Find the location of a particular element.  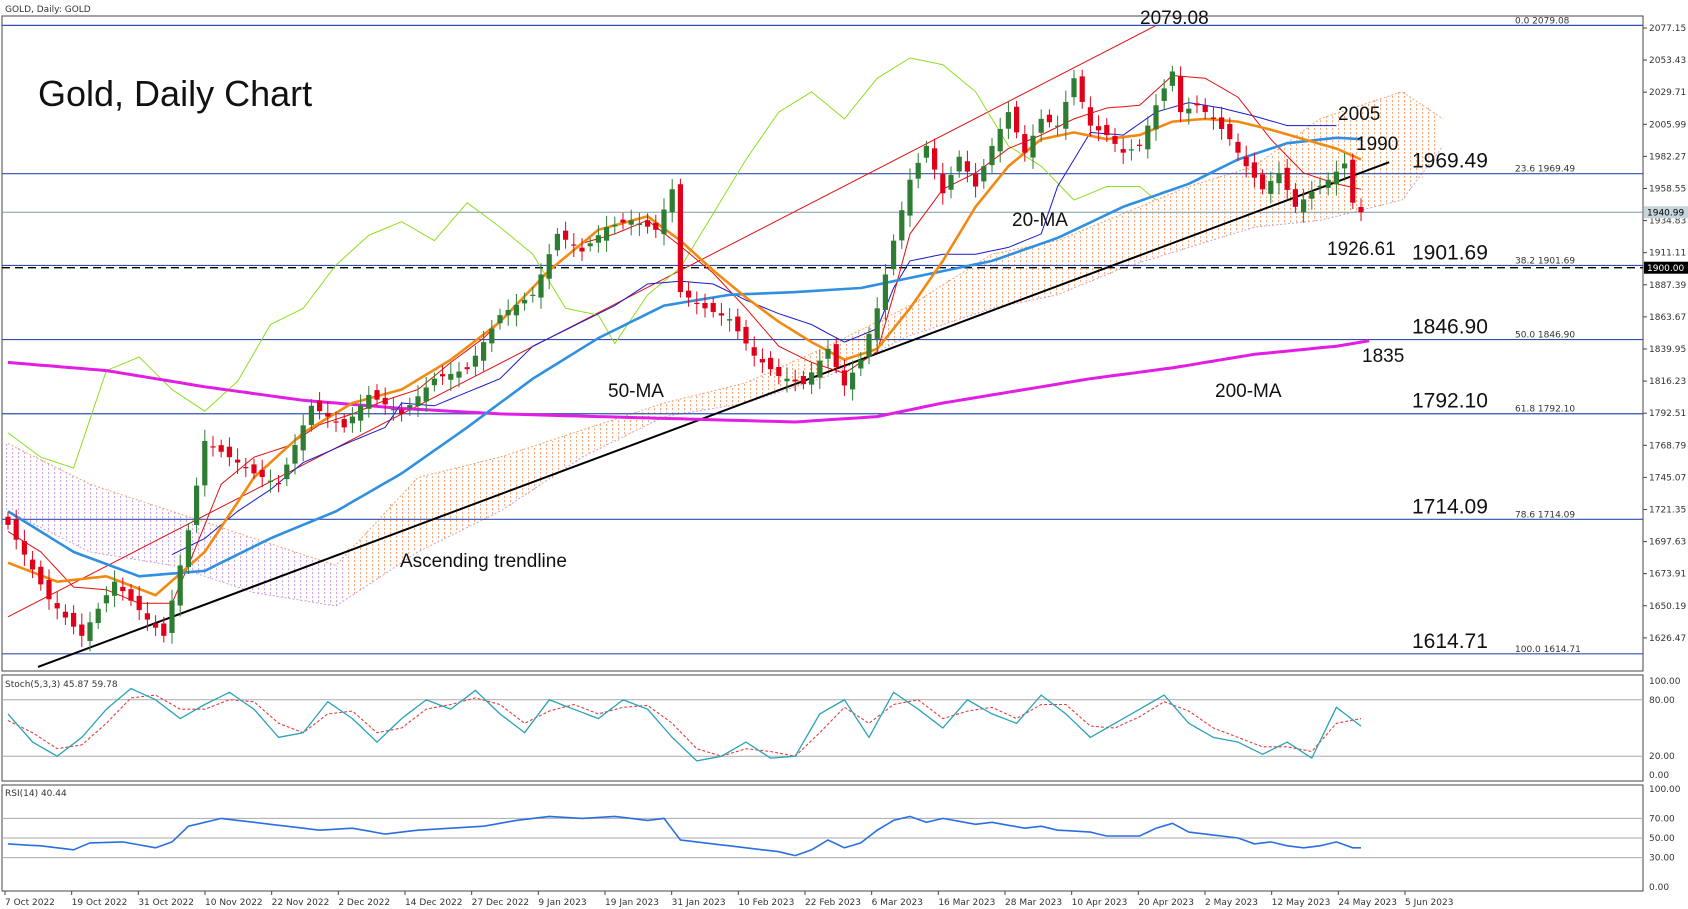

price-tick-label: 1673.91 is located at coordinates (1667, 575).